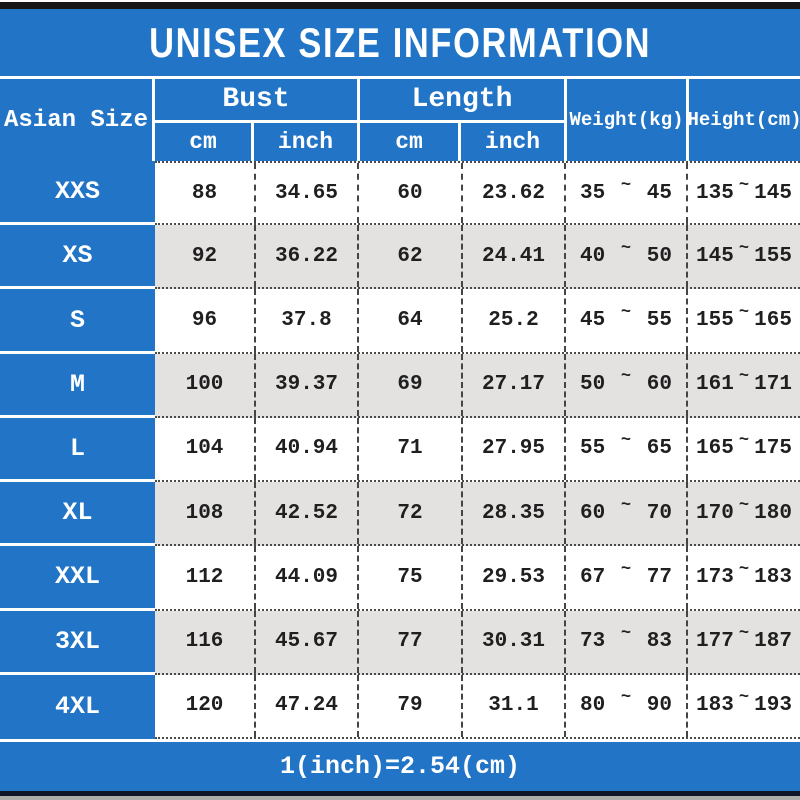 The width and height of the screenshot is (800, 800). I want to click on length-inch-cell: 24.41, so click(512, 256).